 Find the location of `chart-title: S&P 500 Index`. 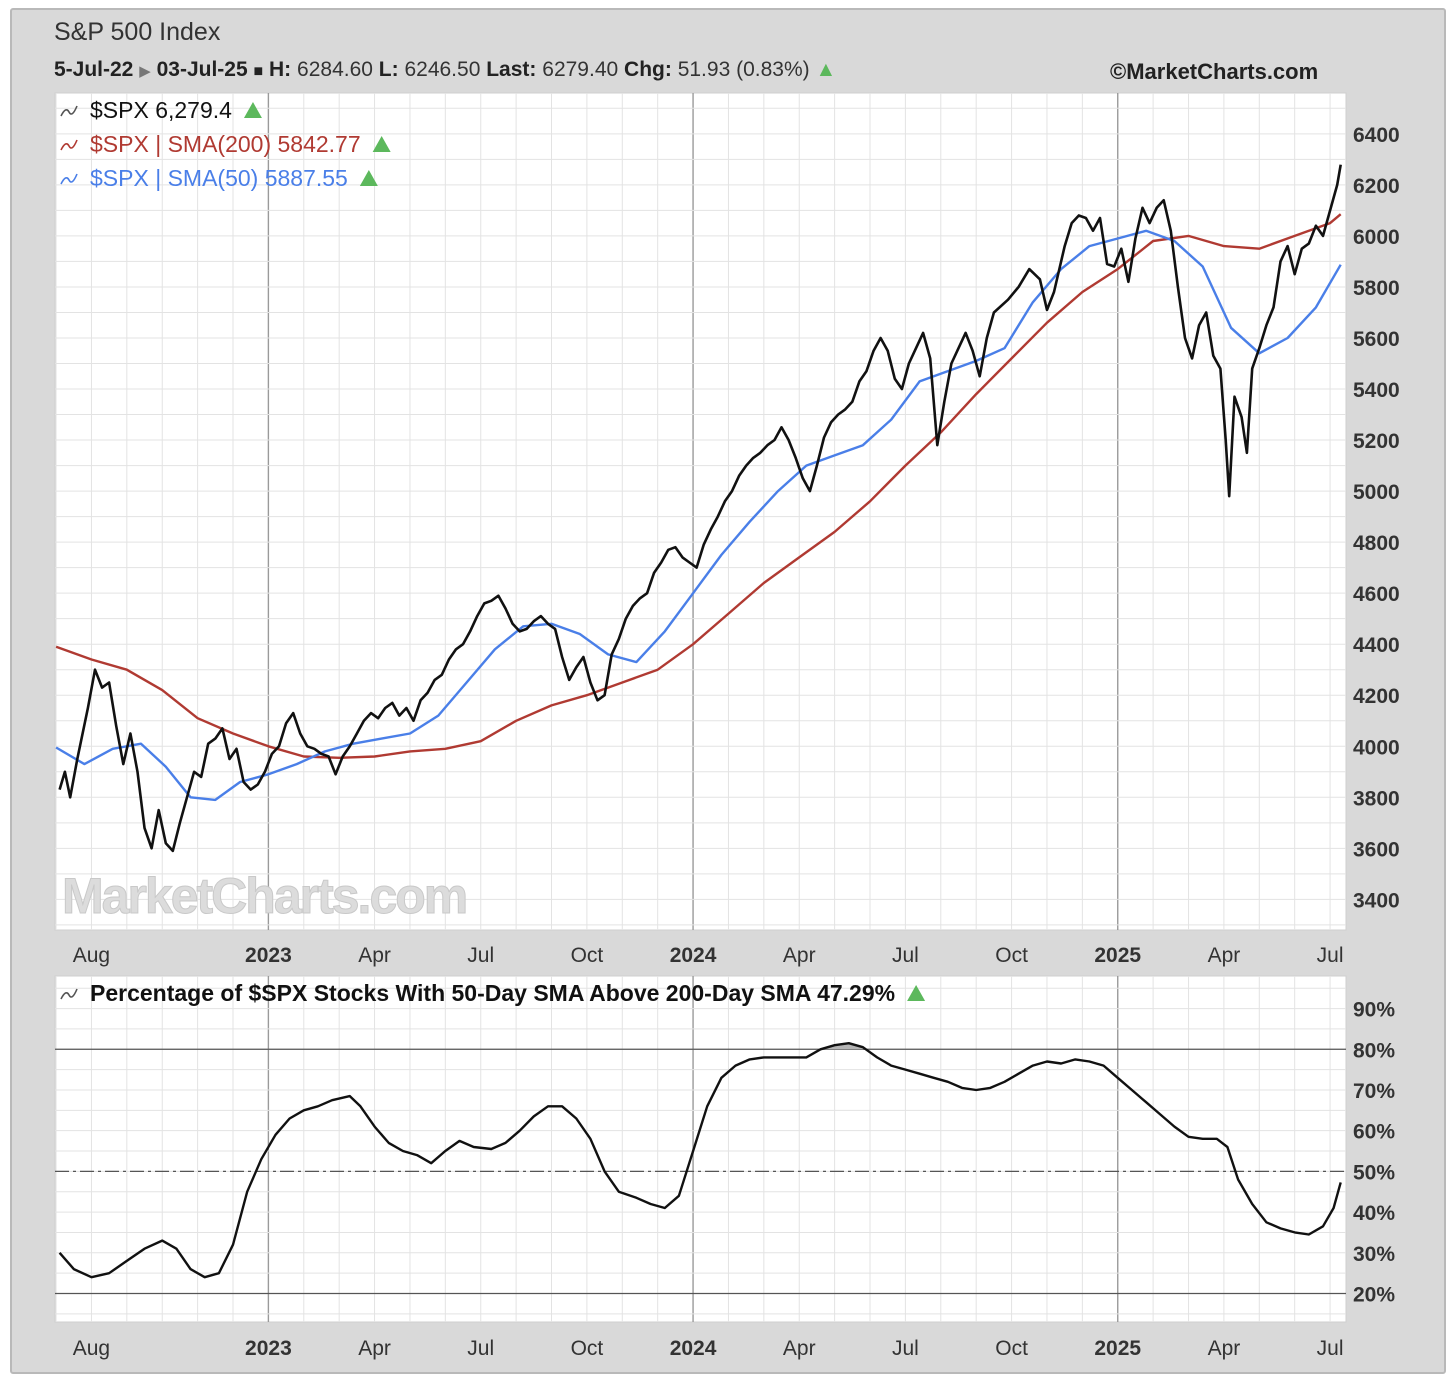

chart-title: S&P 500 Index is located at coordinates (137, 32).